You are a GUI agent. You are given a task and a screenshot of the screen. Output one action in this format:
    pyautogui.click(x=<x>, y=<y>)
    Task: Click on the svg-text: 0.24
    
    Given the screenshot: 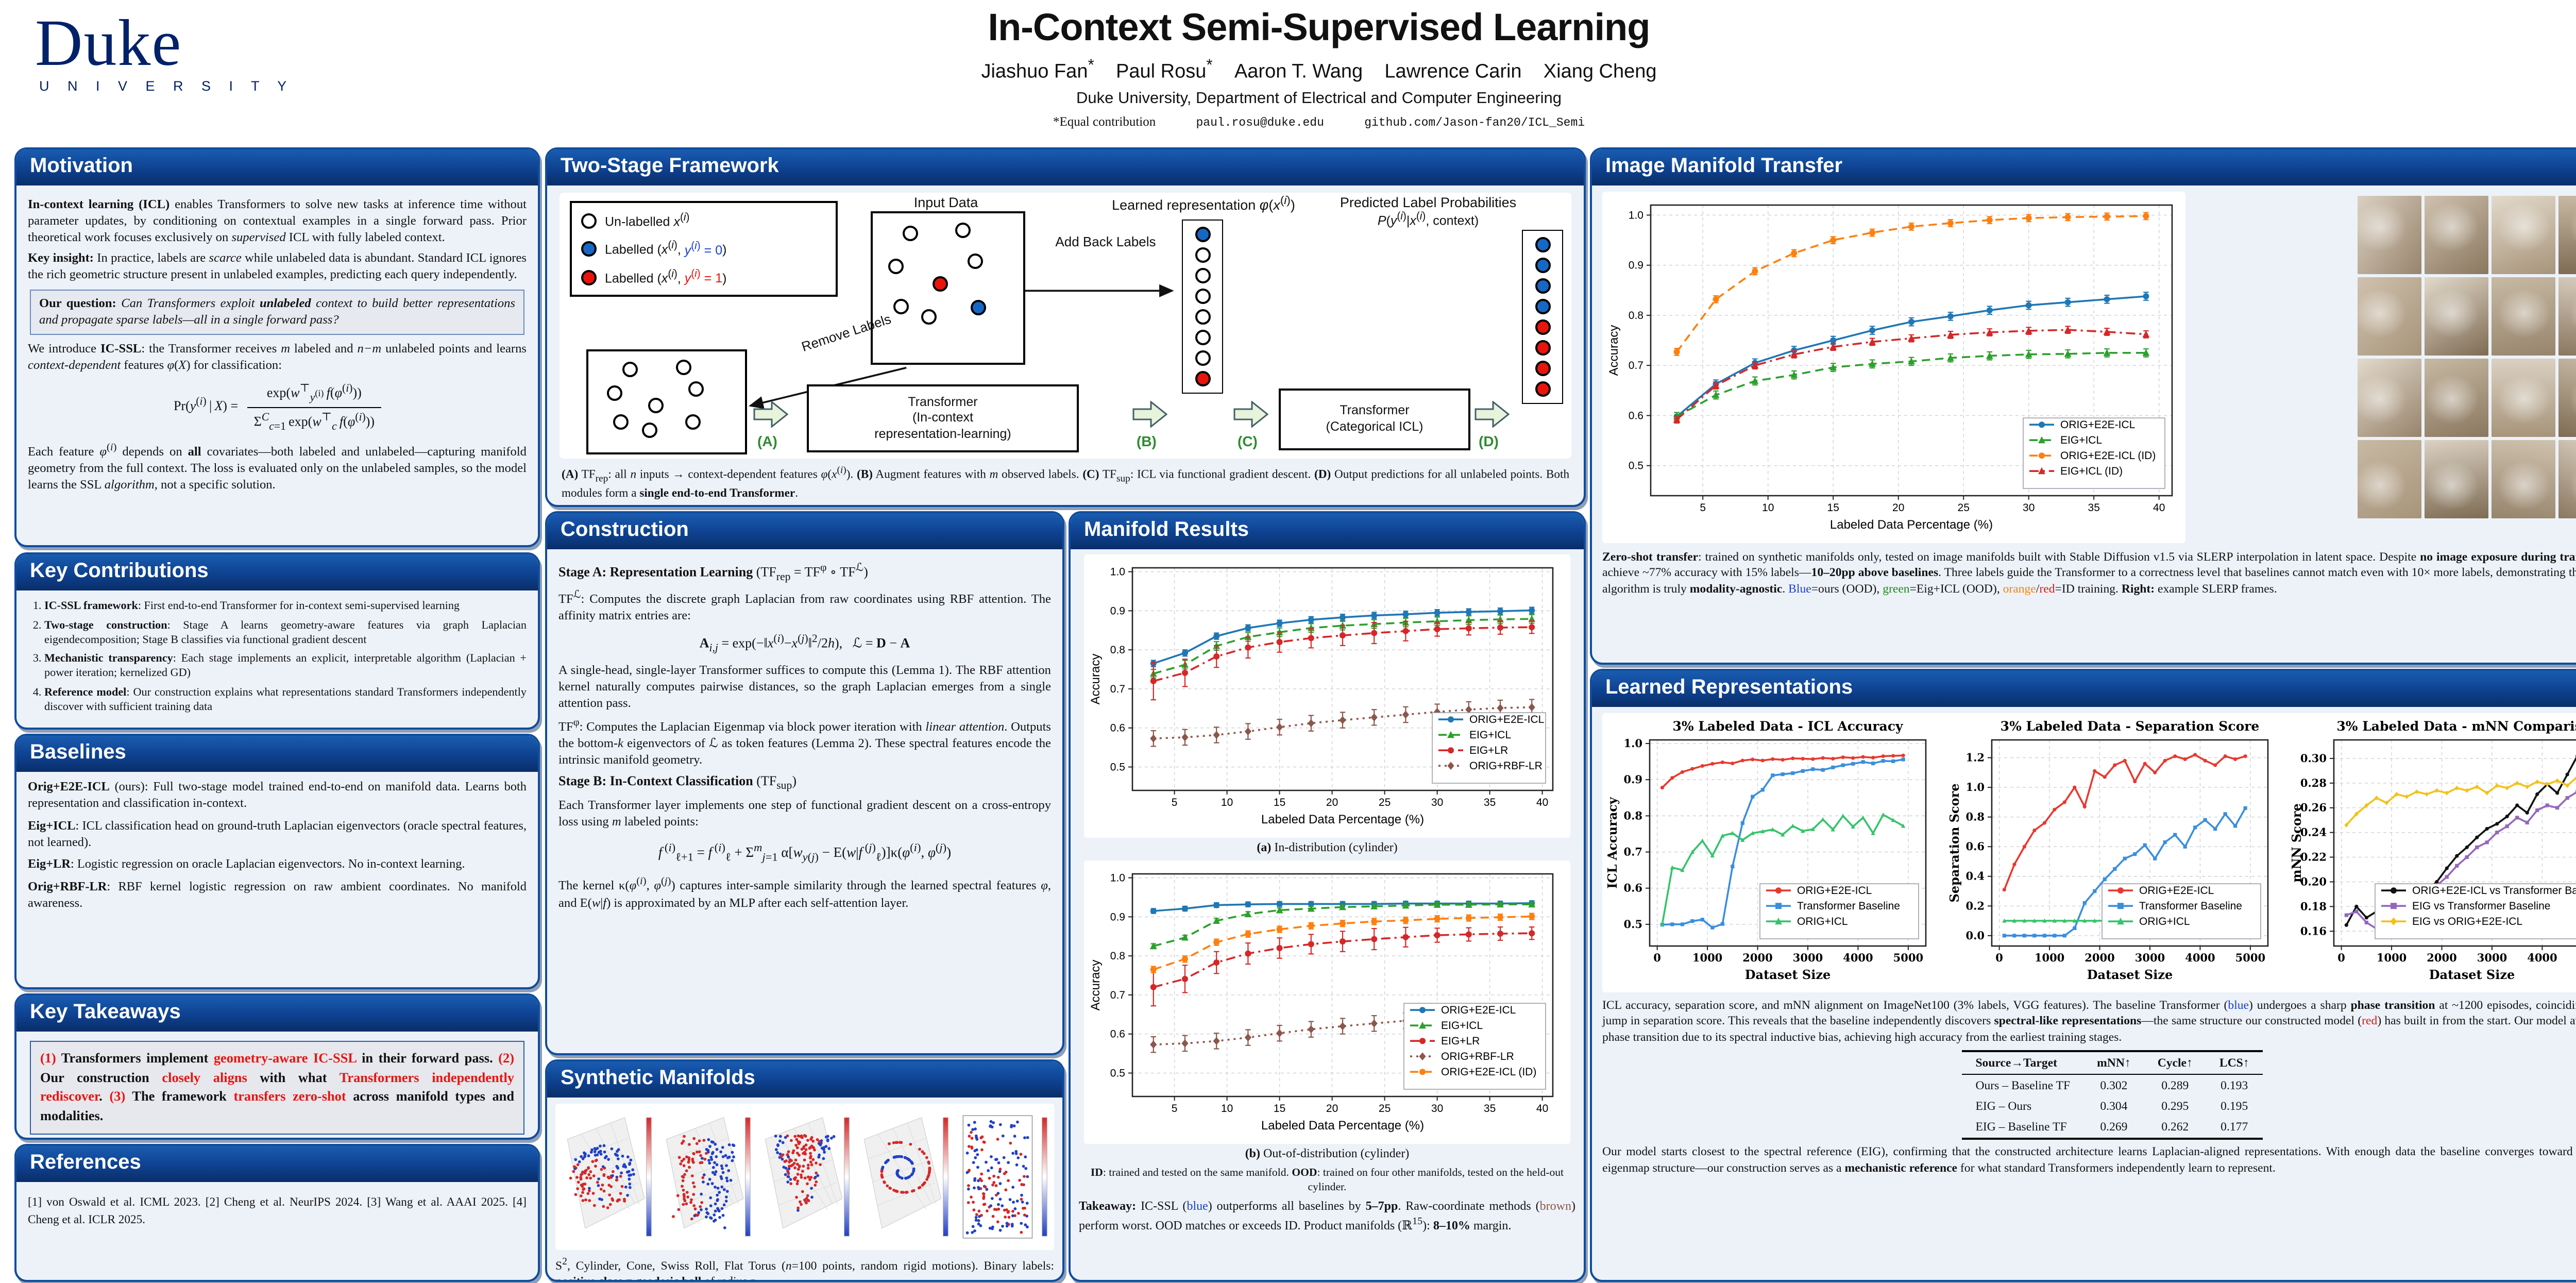 What is the action you would take?
    pyautogui.click(x=2313, y=832)
    